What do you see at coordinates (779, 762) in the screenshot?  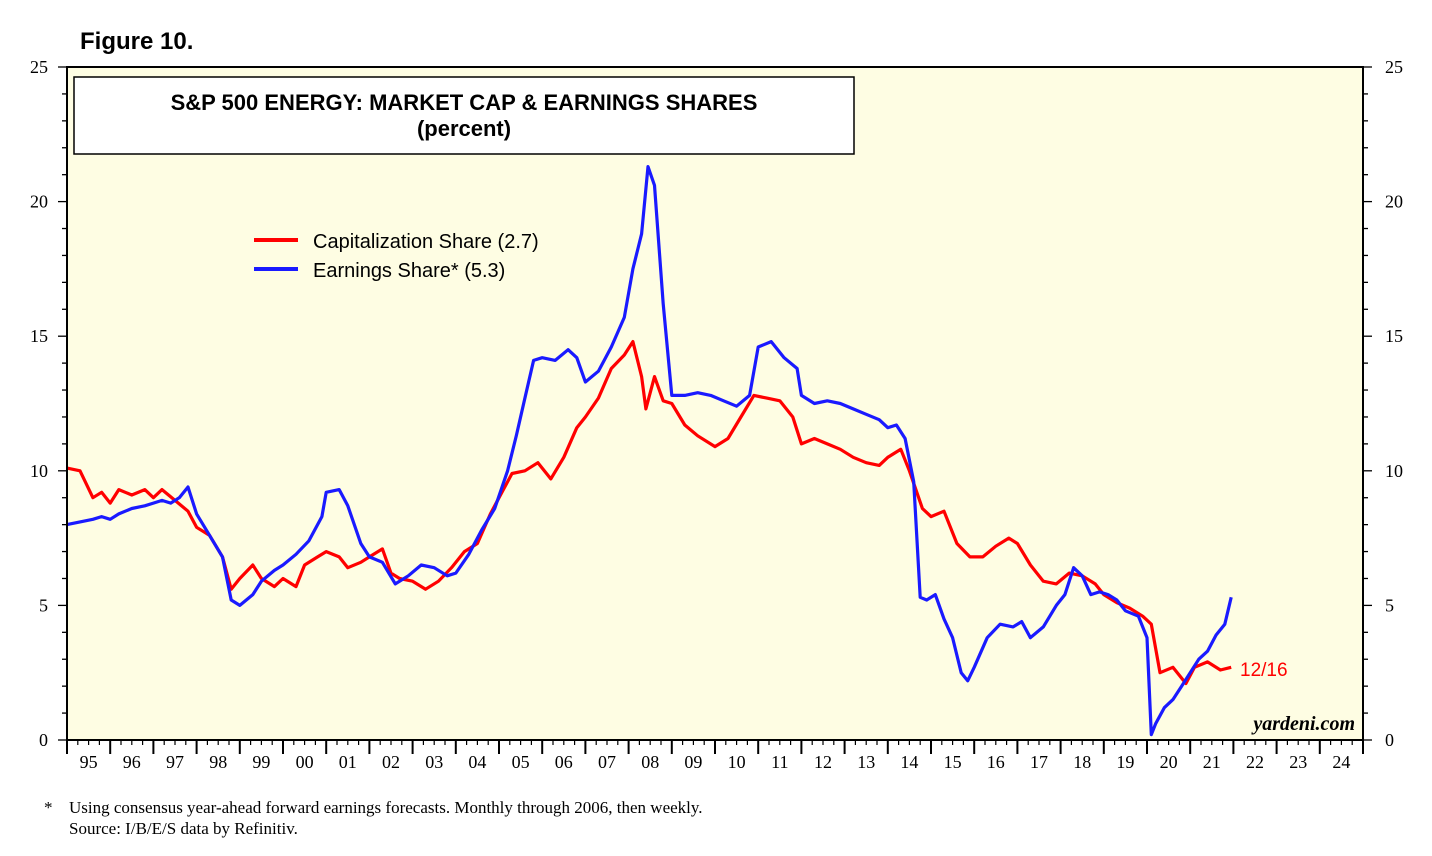 I see `x-tick-label: 11` at bounding box center [779, 762].